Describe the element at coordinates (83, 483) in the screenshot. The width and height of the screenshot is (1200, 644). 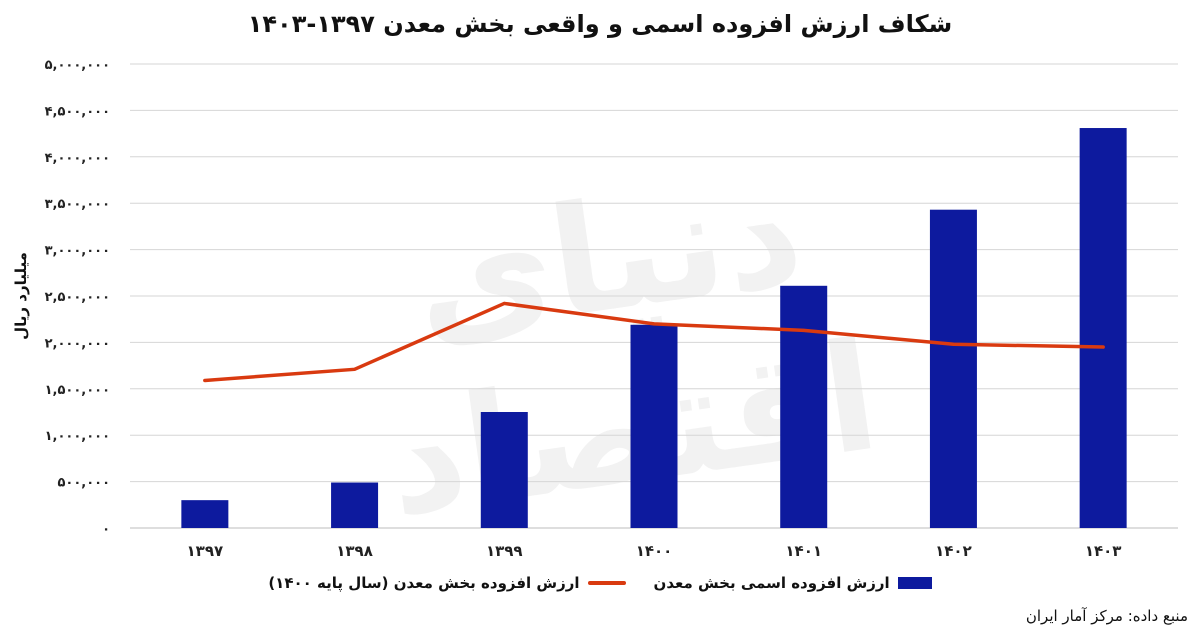
I see `y-tick-label: ۵۰۰,۰۰۰` at that location.